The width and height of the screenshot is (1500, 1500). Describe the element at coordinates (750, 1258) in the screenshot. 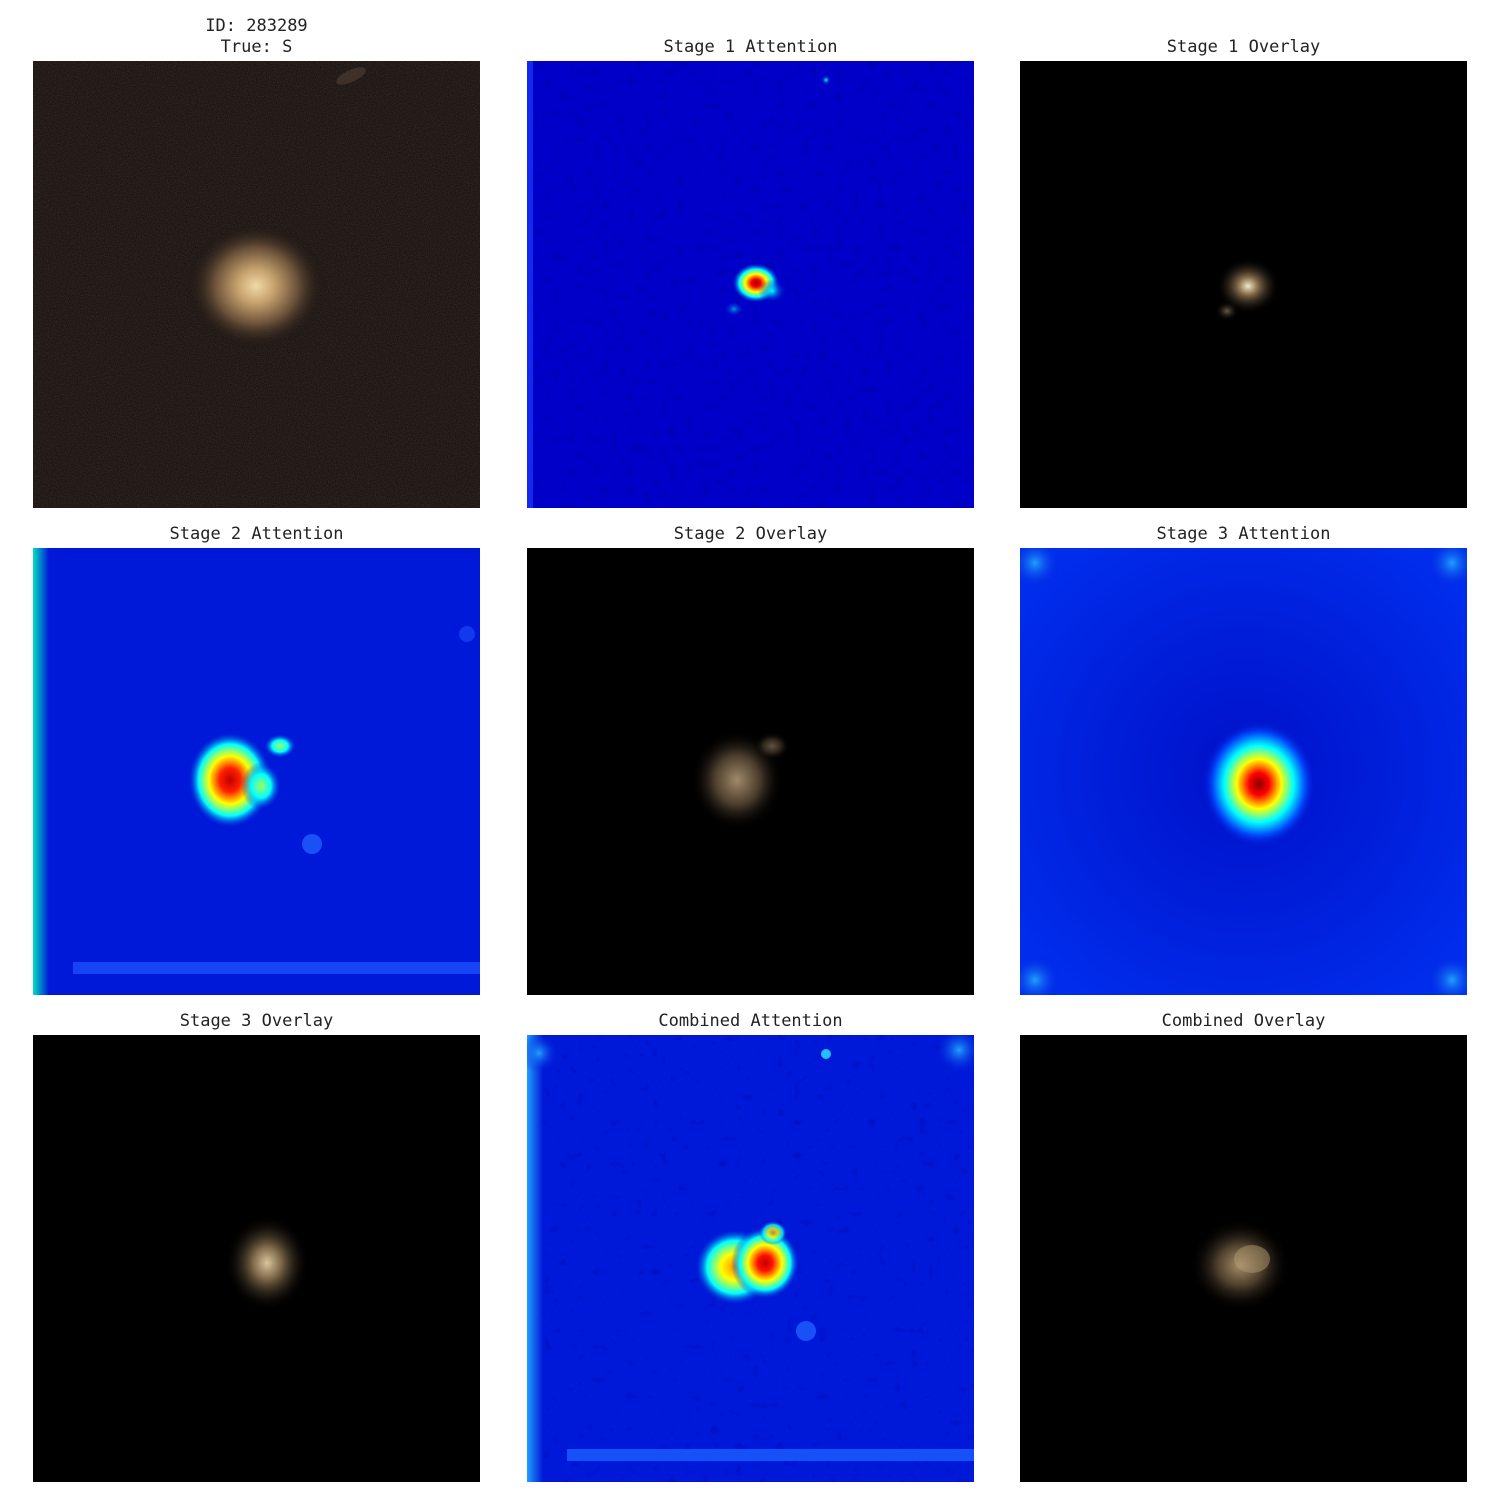

I see `combined-attention-heatmap` at that location.